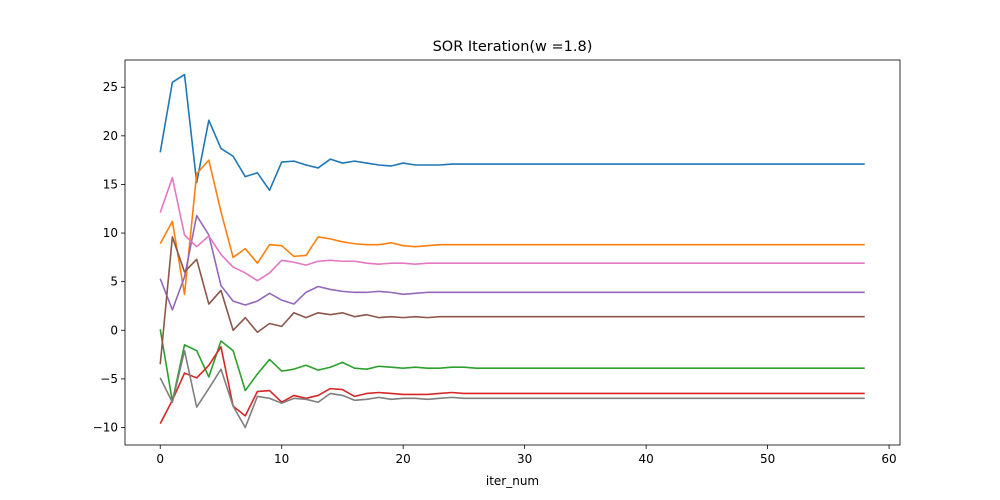 The width and height of the screenshot is (1000, 500). Describe the element at coordinates (110, 233) in the screenshot. I see `y-tick-label: 10` at that location.